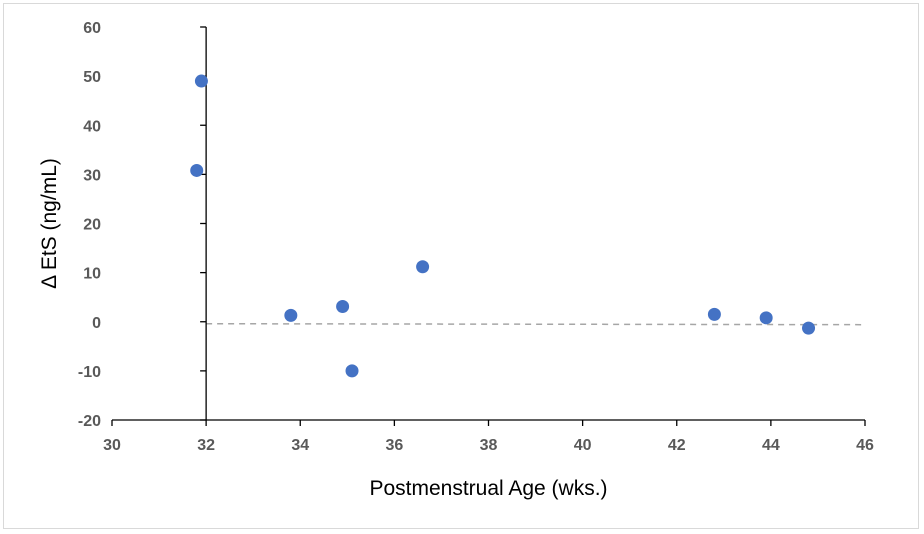 Image resolution: width=924 pixels, height=534 pixels. What do you see at coordinates (96, 323) in the screenshot?
I see `y-tick-label: 0` at bounding box center [96, 323].